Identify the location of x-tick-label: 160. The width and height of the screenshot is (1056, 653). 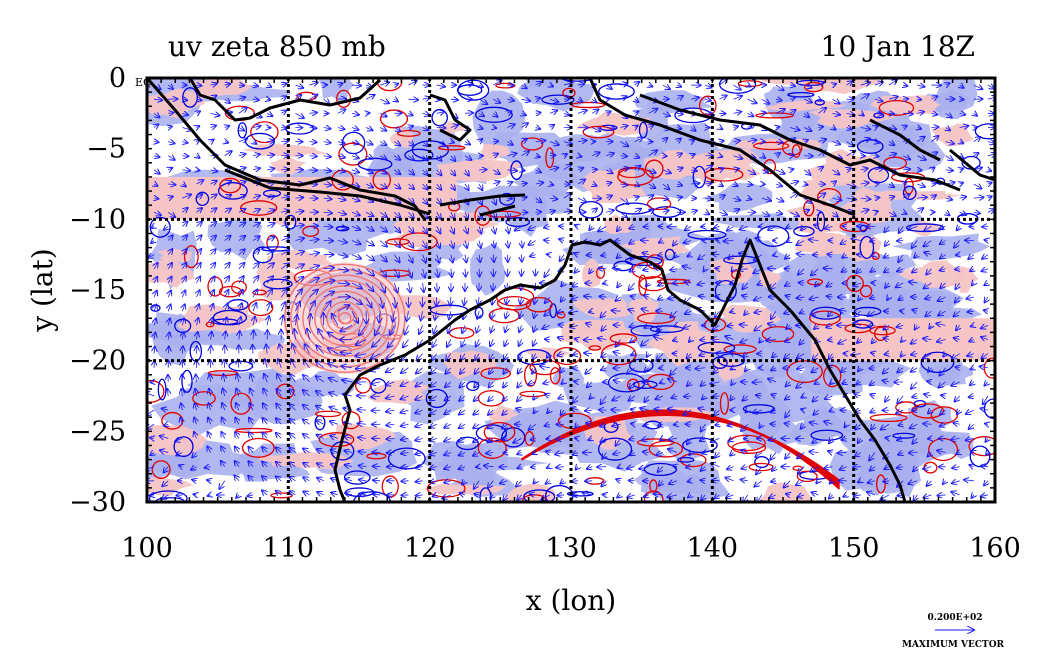
(995, 548).